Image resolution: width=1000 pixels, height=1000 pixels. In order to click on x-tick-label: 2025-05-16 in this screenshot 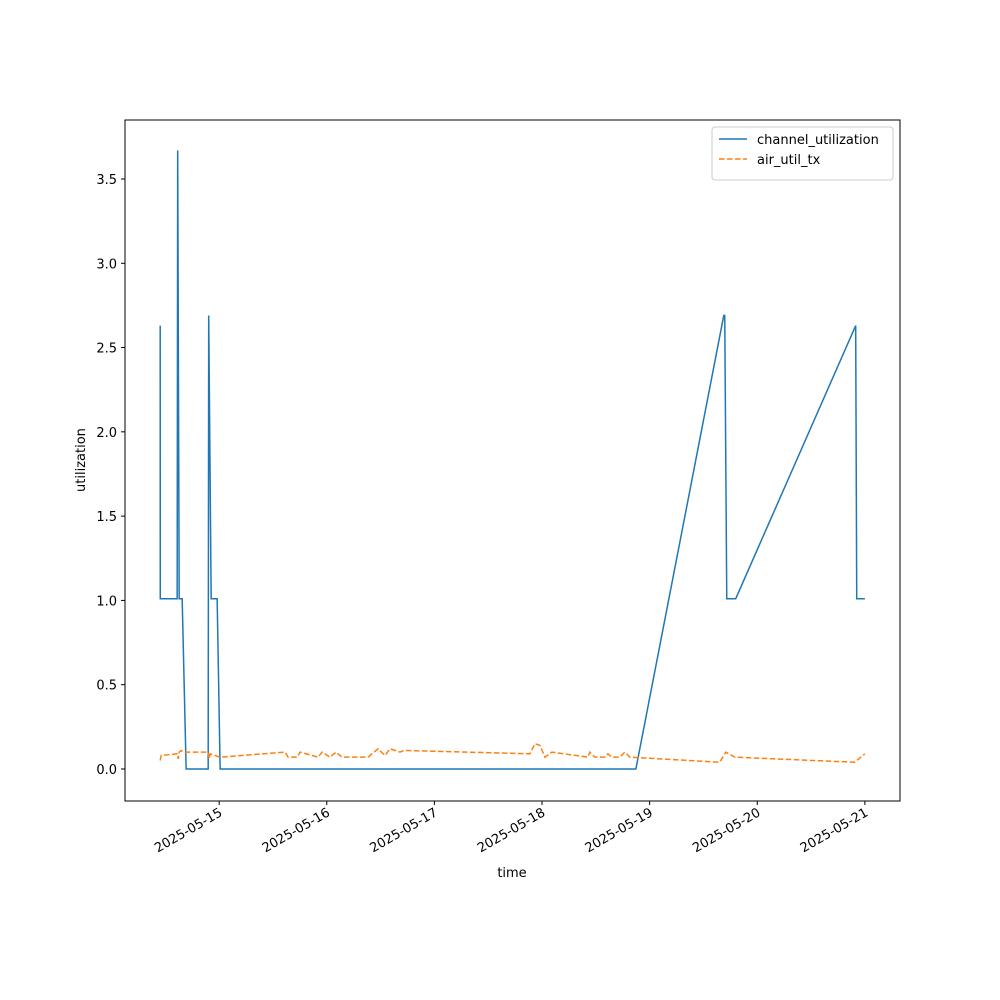, I will do `click(296, 830)`.